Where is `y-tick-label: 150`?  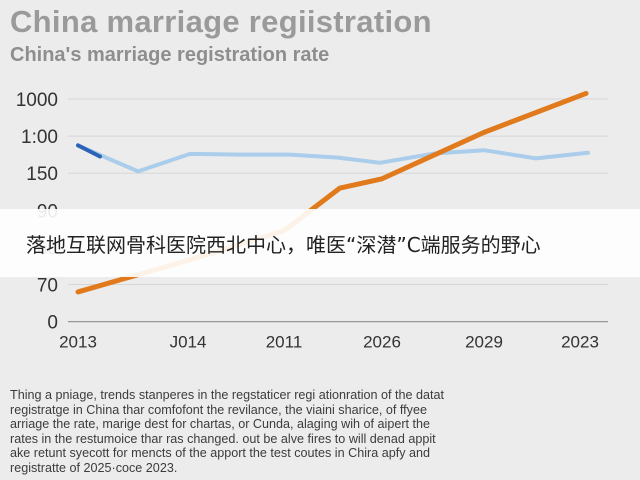
y-tick-label: 150 is located at coordinates (42, 174).